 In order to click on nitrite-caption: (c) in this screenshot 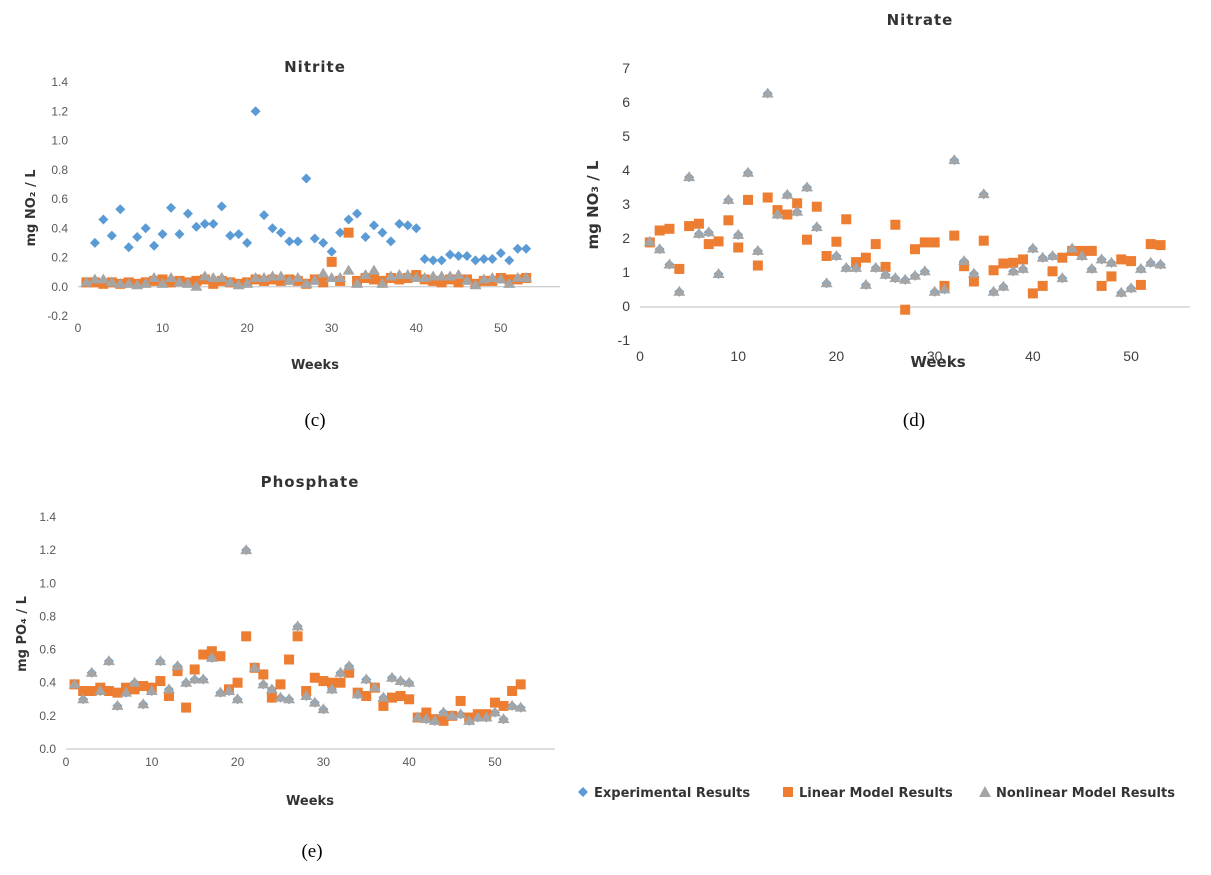, I will do `click(314, 420)`.